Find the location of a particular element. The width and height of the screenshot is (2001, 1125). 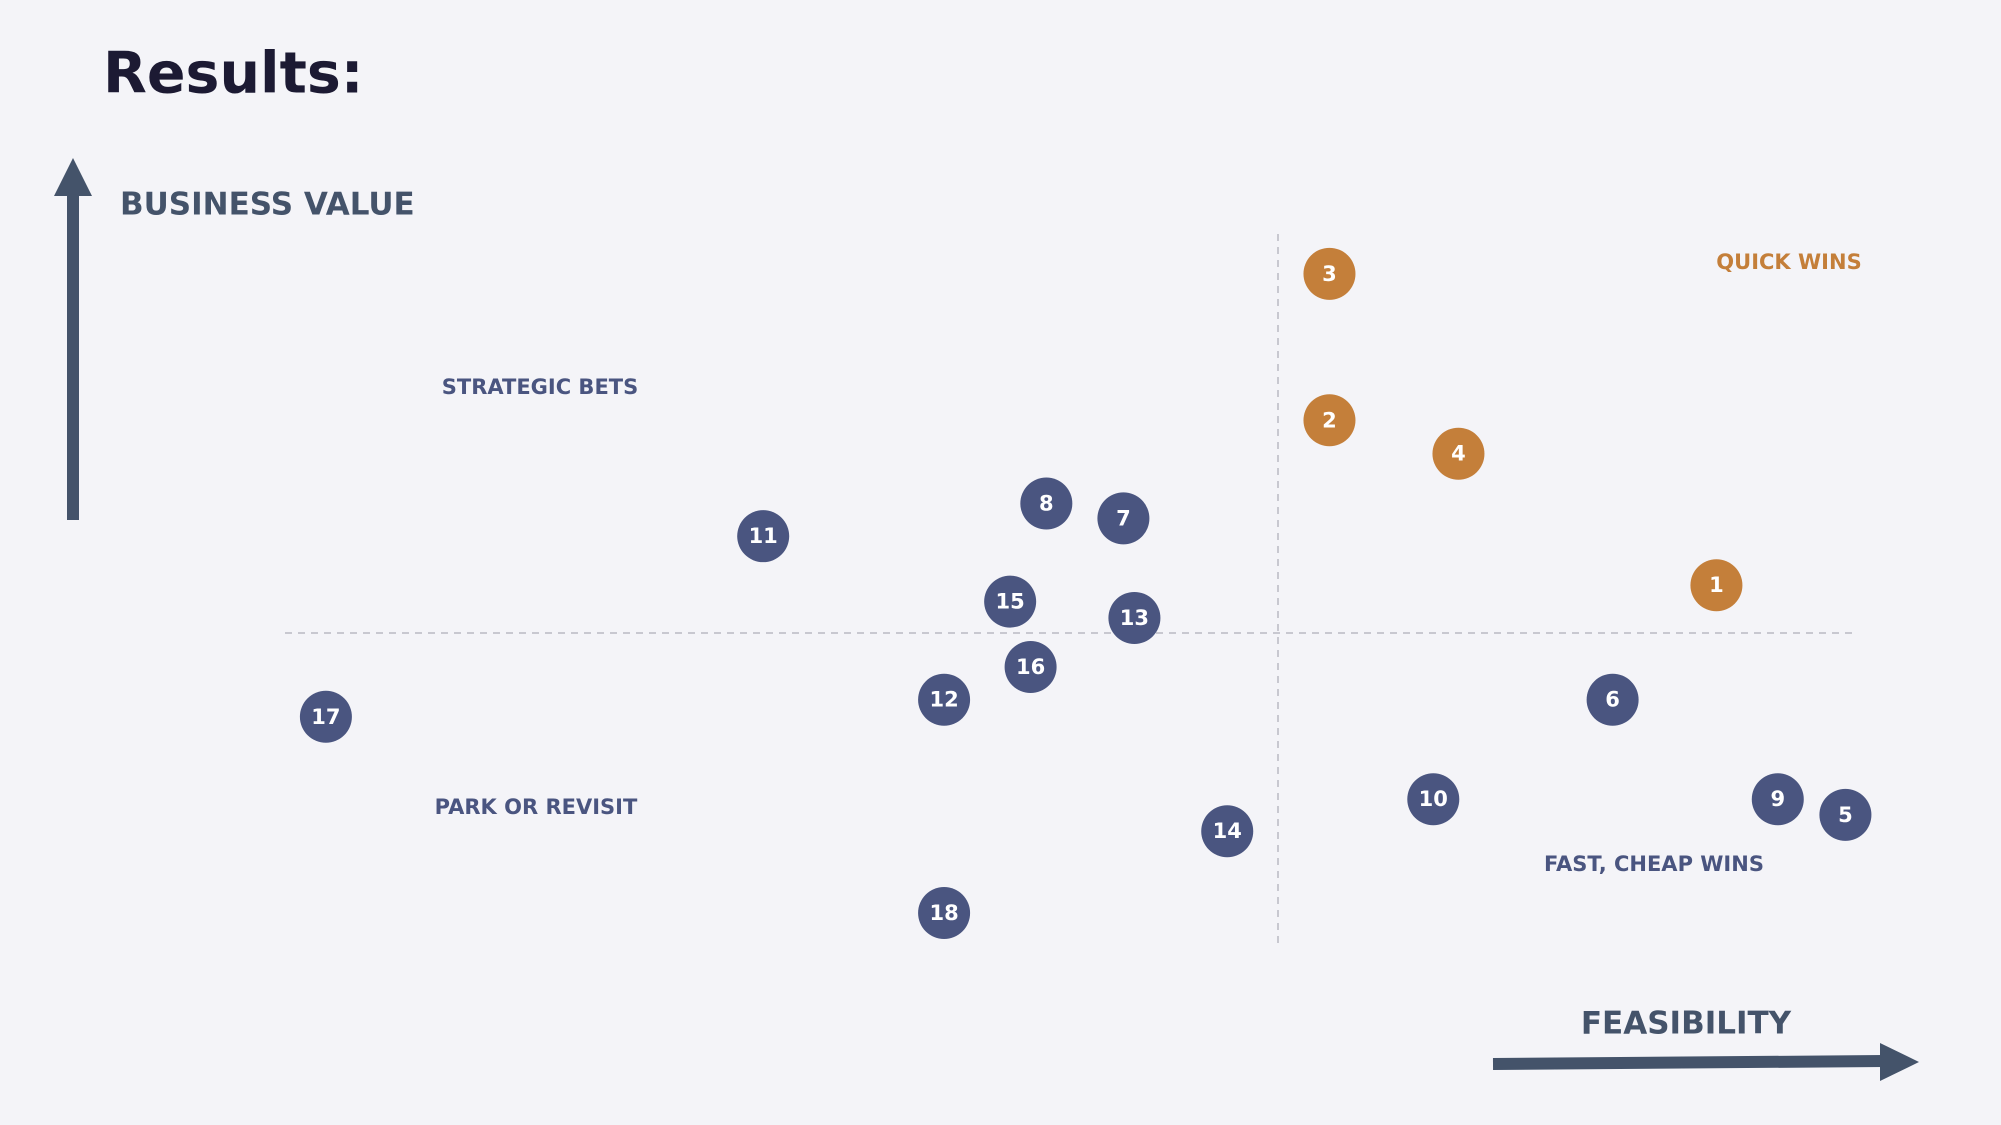

point-label: 11 is located at coordinates (763, 536).